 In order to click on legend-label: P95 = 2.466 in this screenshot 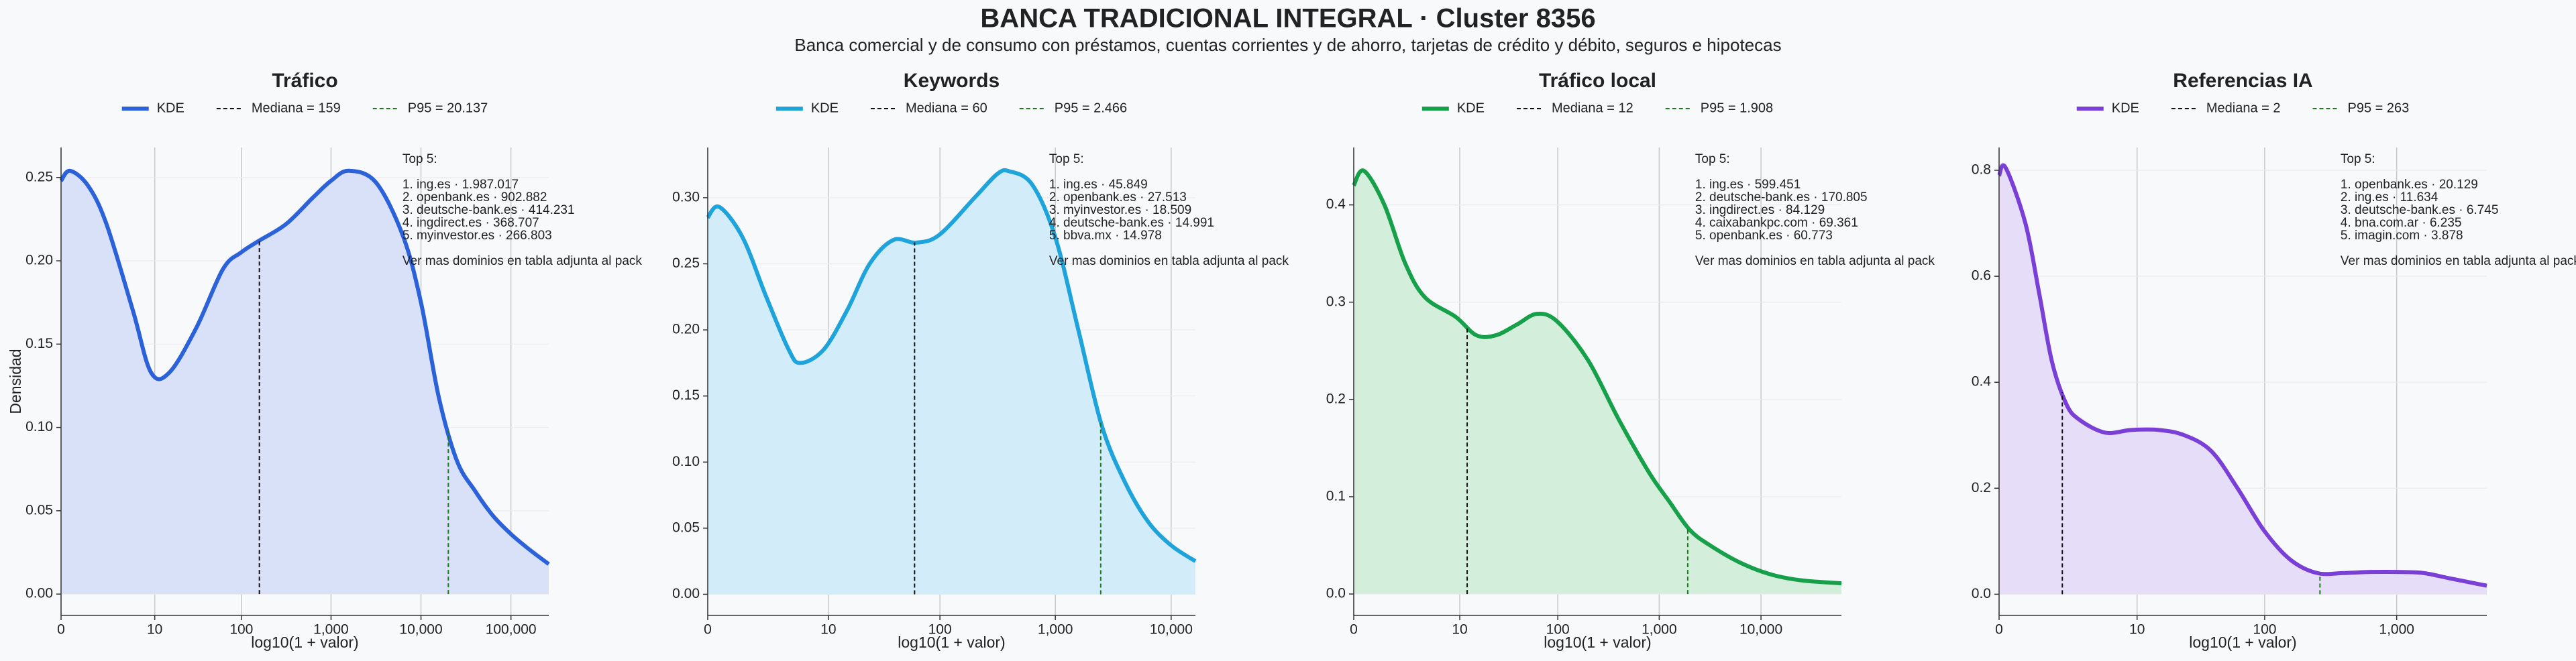, I will do `click(1091, 108)`.